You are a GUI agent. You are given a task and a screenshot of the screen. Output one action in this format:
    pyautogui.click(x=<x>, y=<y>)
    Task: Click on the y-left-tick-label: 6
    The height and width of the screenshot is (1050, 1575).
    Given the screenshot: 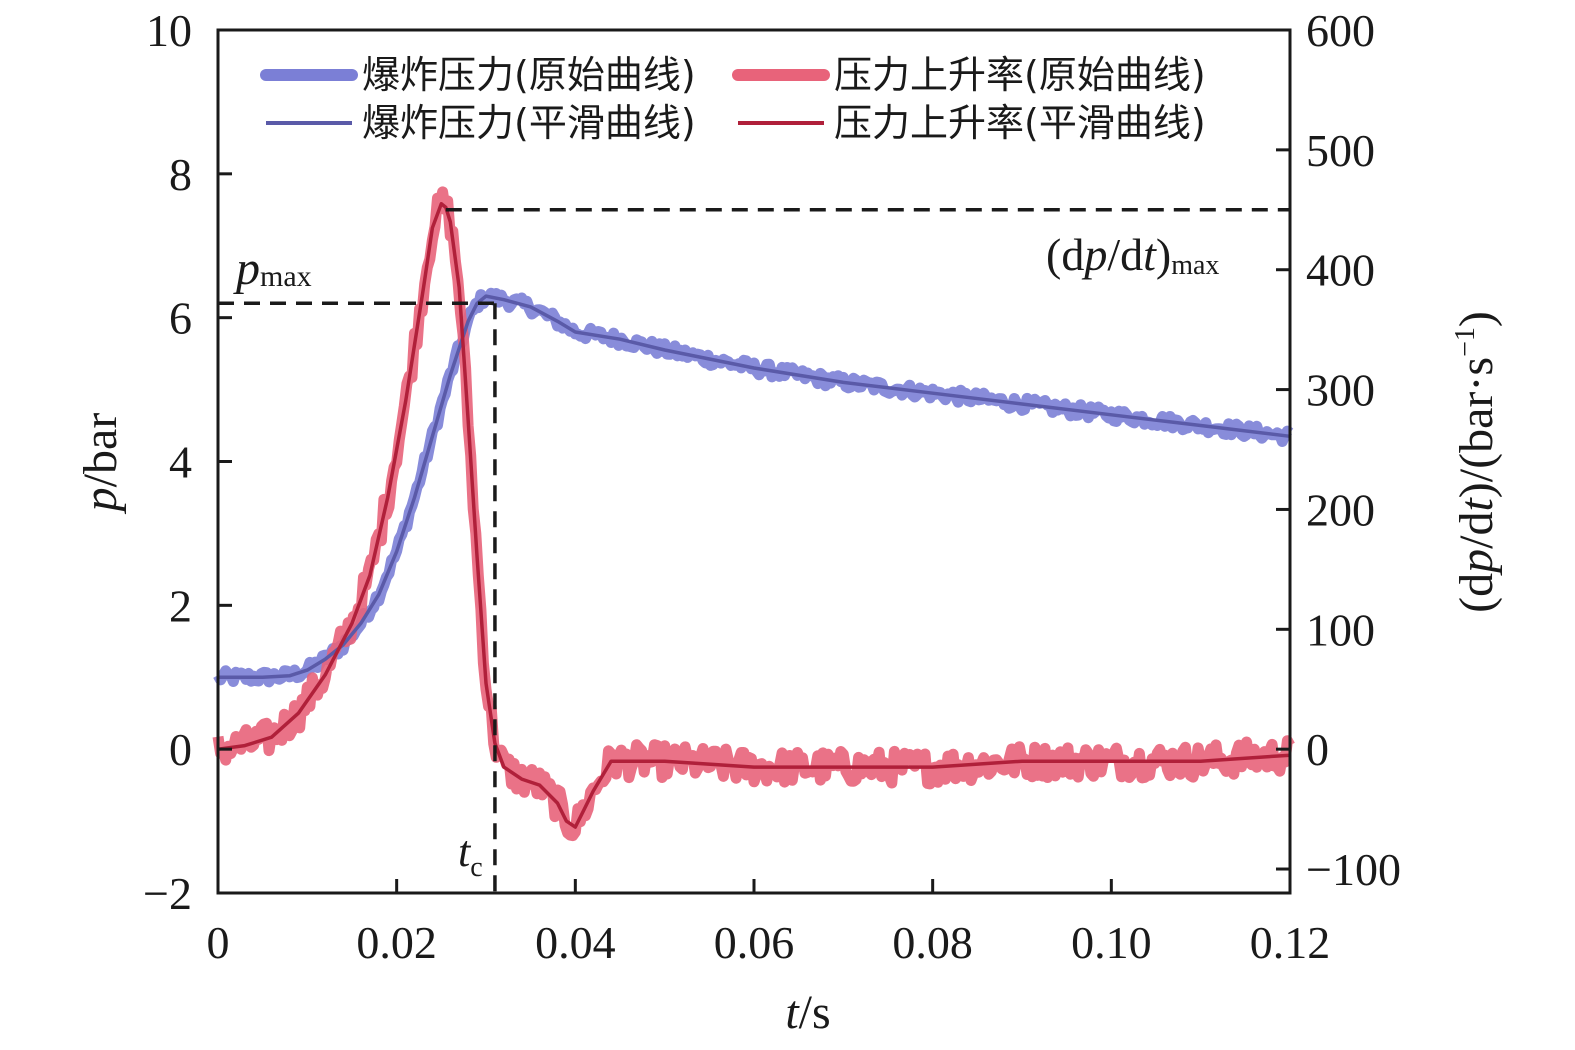 What is the action you would take?
    pyautogui.click(x=180, y=318)
    